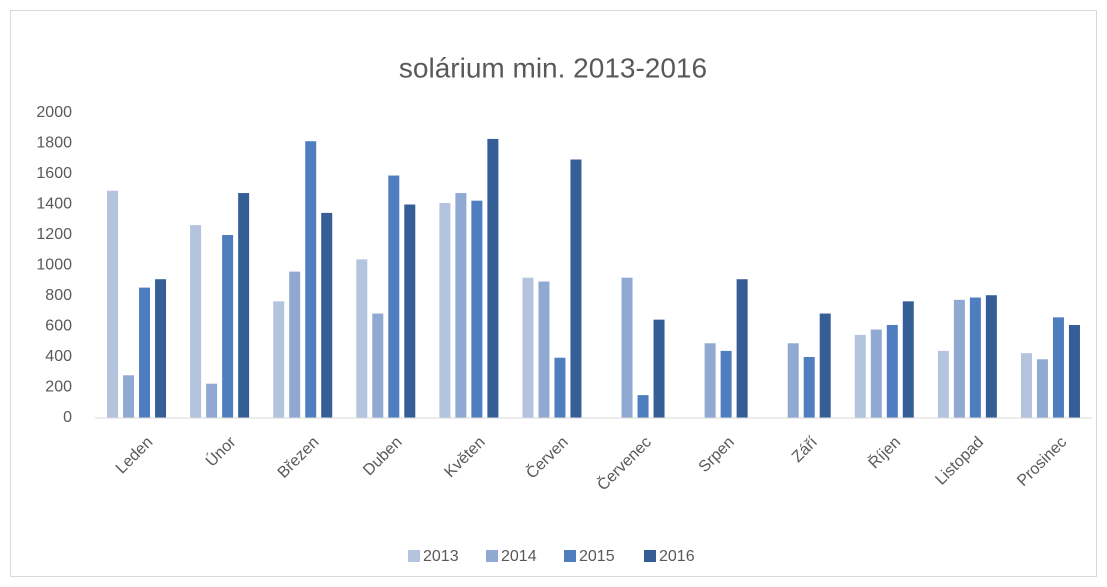 Image resolution: width=1107 pixels, height=587 pixels. Describe the element at coordinates (54, 112) in the screenshot. I see `y-tick-label: 2000` at that location.